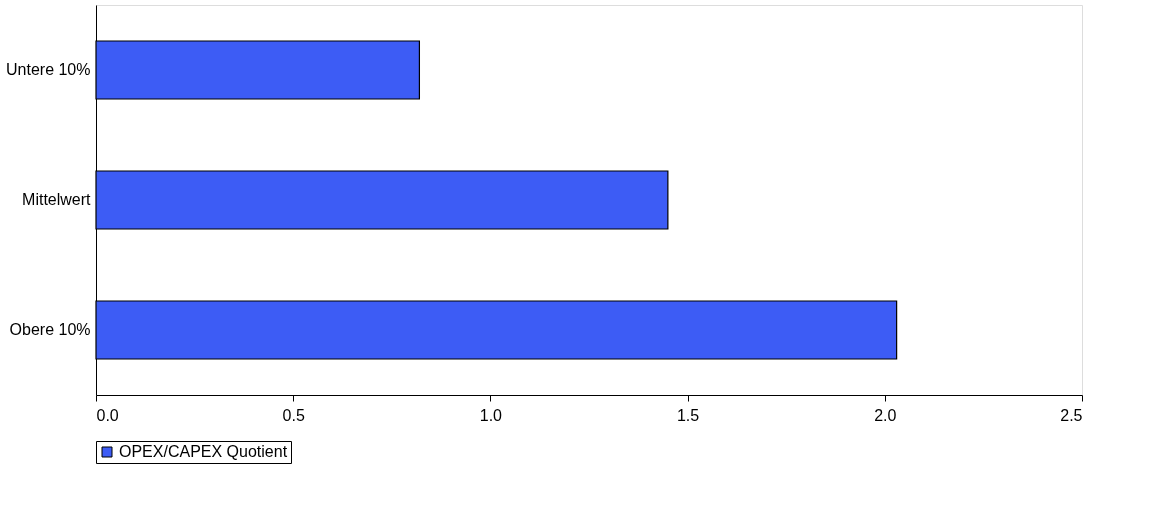 This screenshot has height=518, width=1155. What do you see at coordinates (293, 415) in the screenshot?
I see `x-tick-label: 0.5` at bounding box center [293, 415].